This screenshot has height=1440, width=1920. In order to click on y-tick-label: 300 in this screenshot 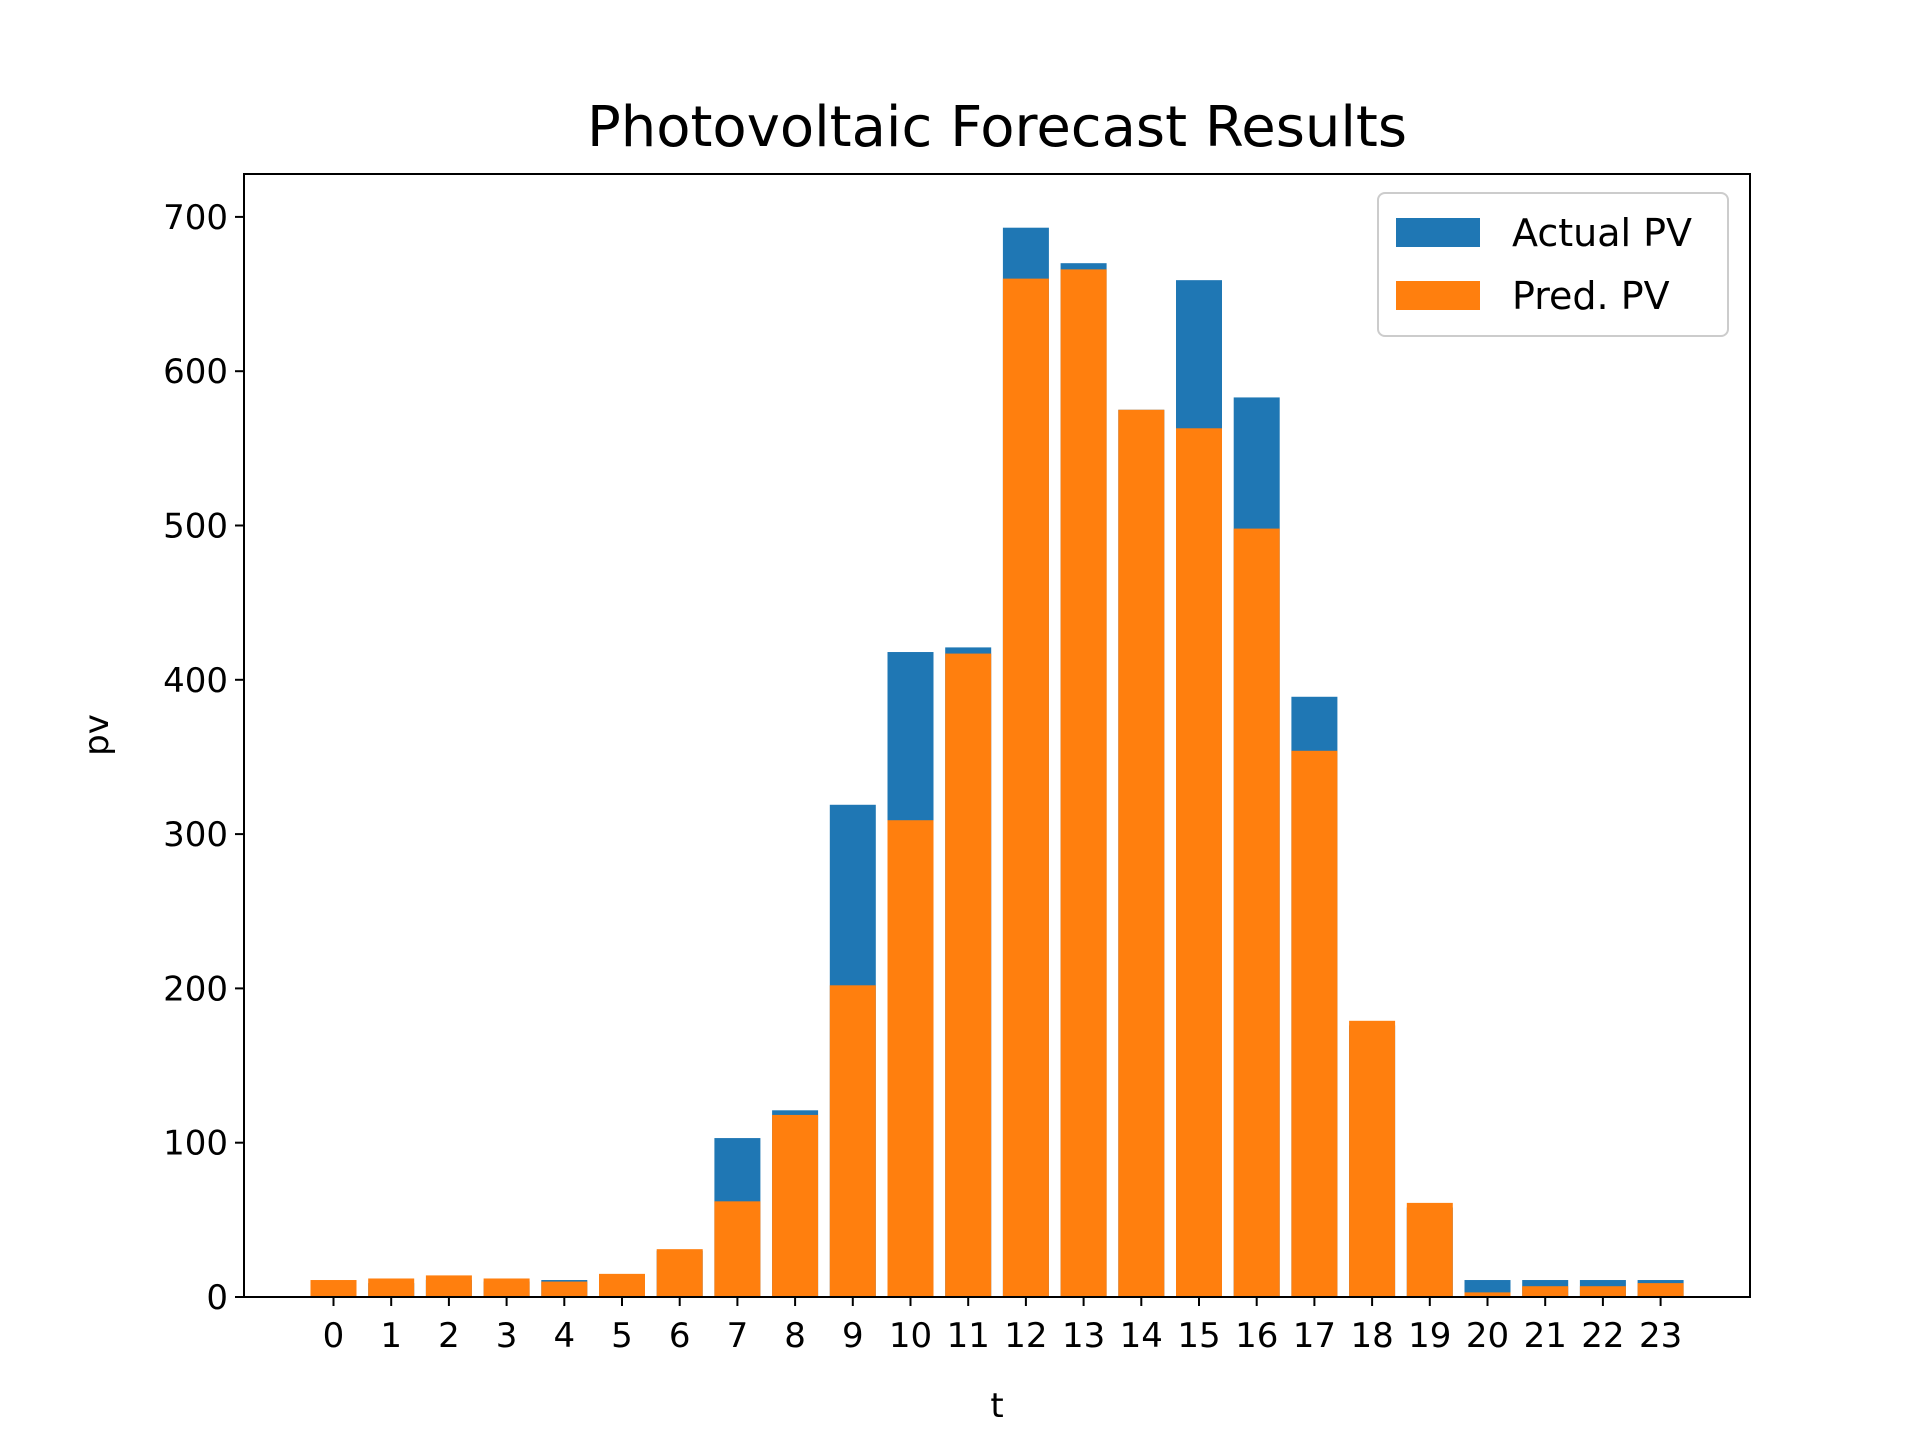, I will do `click(195, 835)`.